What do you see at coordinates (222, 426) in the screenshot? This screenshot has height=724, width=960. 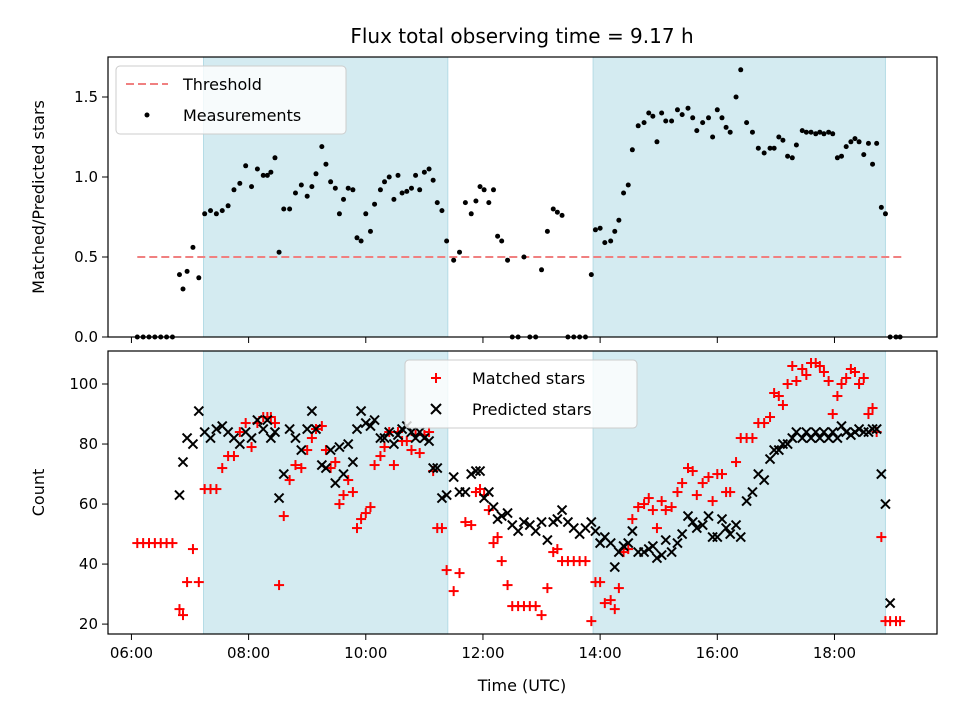 I see `data-point-1-1-8-b` at bounding box center [222, 426].